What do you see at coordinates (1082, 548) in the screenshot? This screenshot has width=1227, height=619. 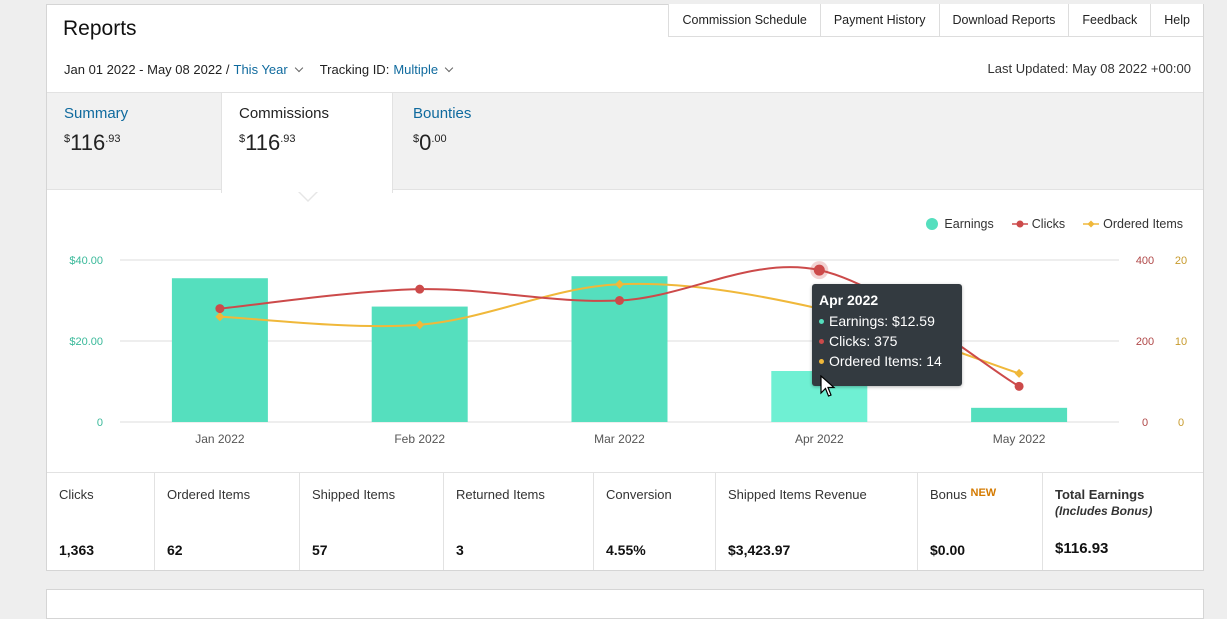 I see `stat-total-earnings-value: $116.93` at bounding box center [1082, 548].